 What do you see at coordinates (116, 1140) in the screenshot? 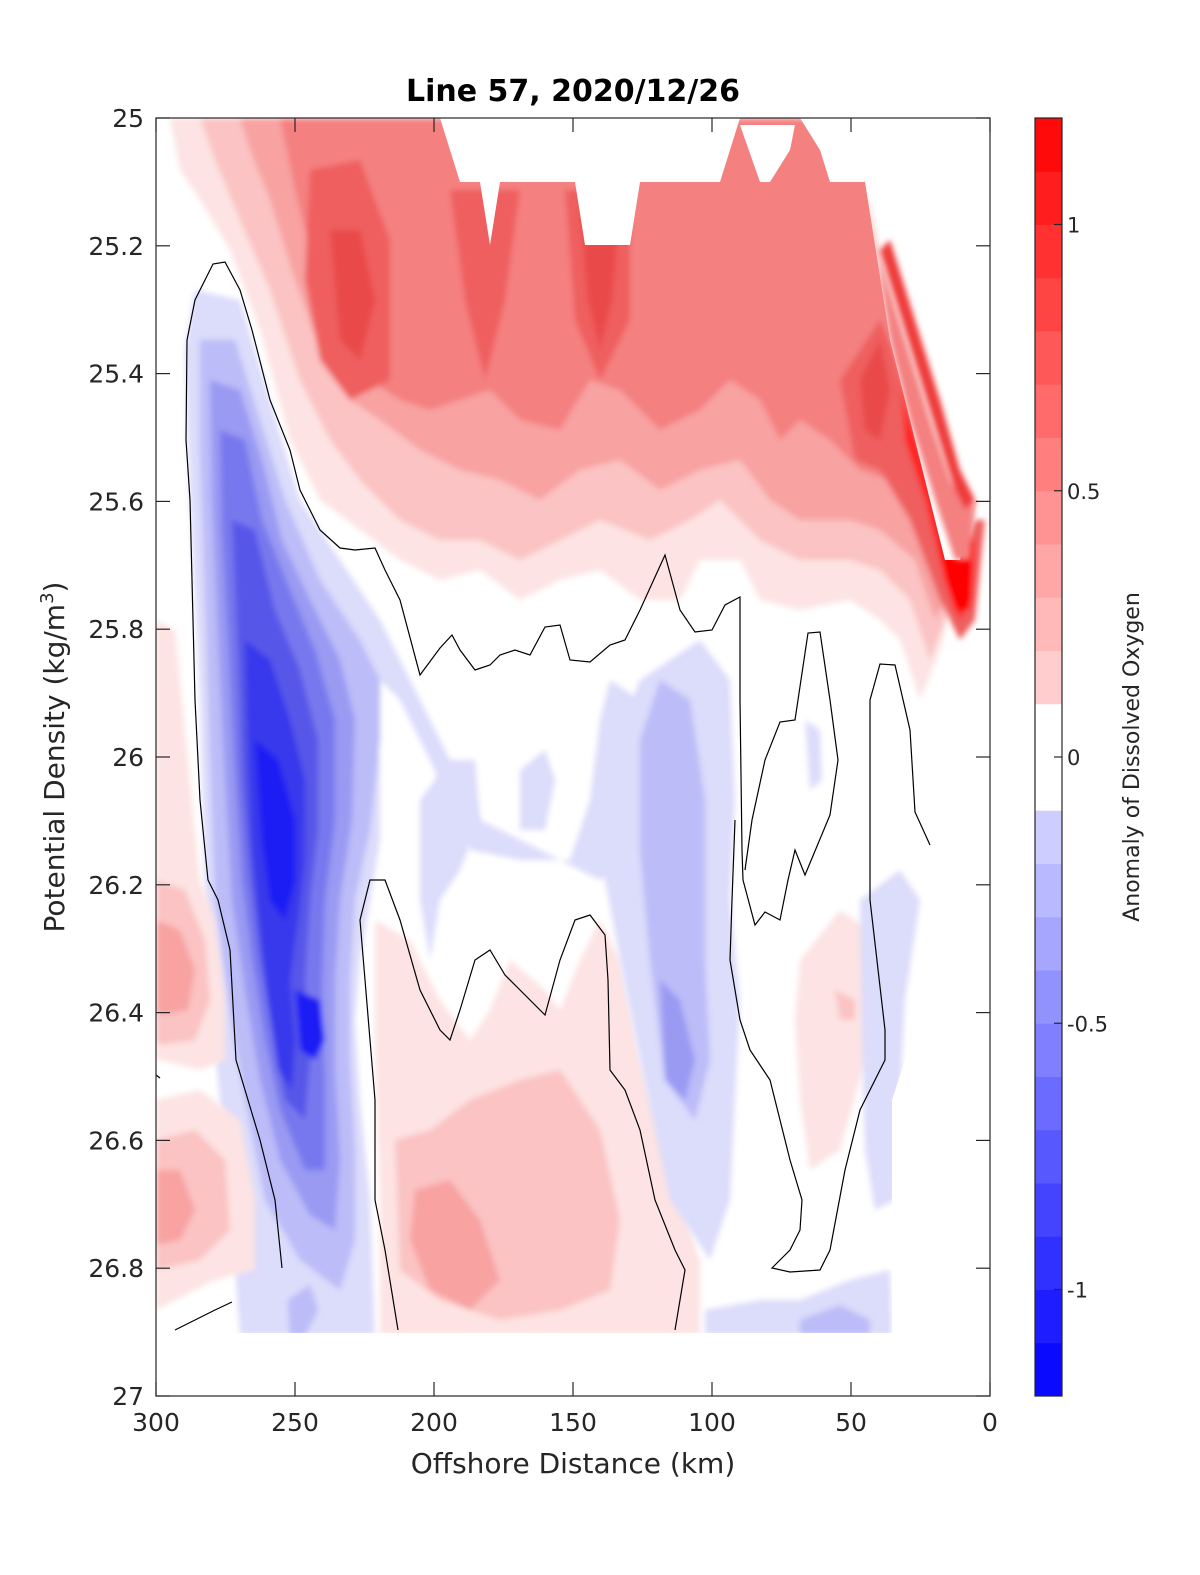
I see `y-tick-label: 26.6` at bounding box center [116, 1140].